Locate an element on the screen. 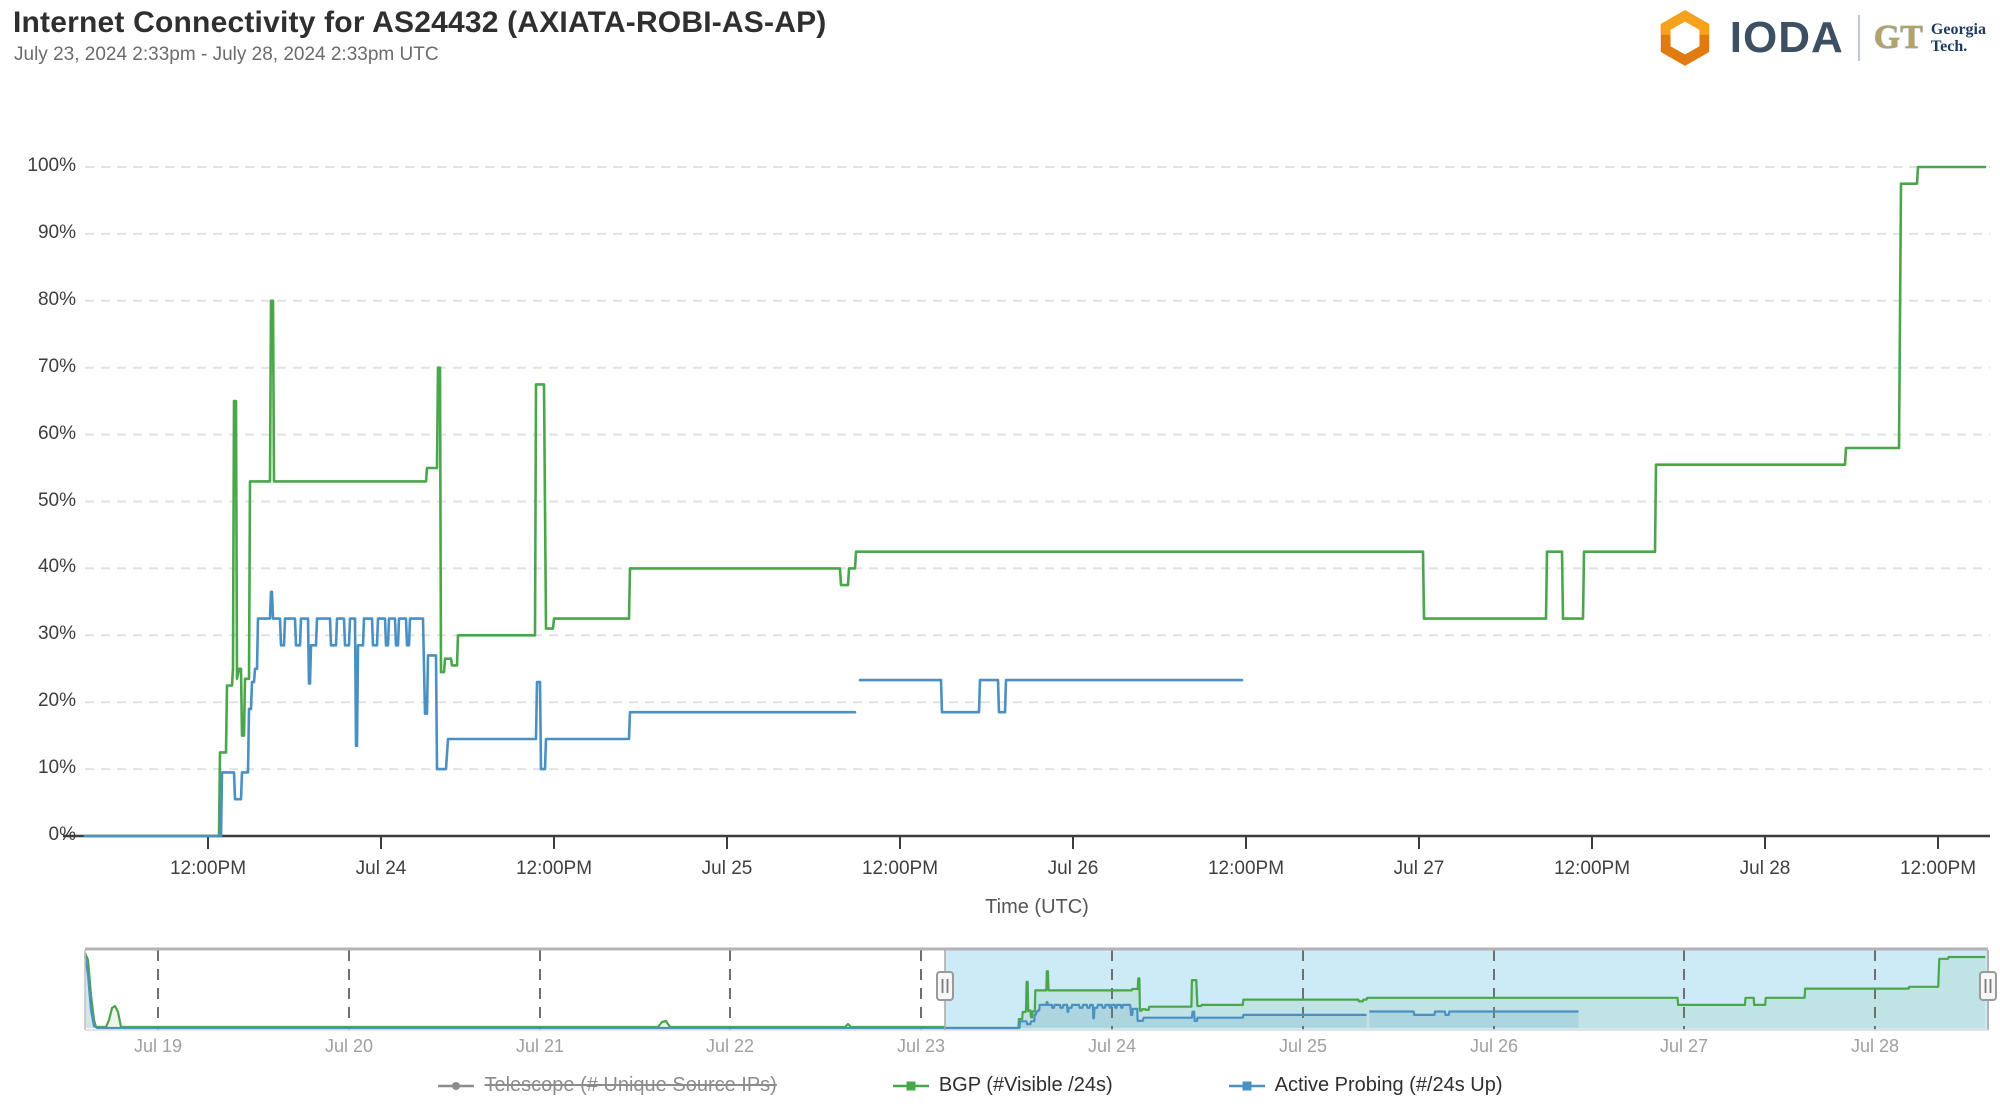  legend-label: Active Probing (#/24s Up) is located at coordinates (1388, 1085).